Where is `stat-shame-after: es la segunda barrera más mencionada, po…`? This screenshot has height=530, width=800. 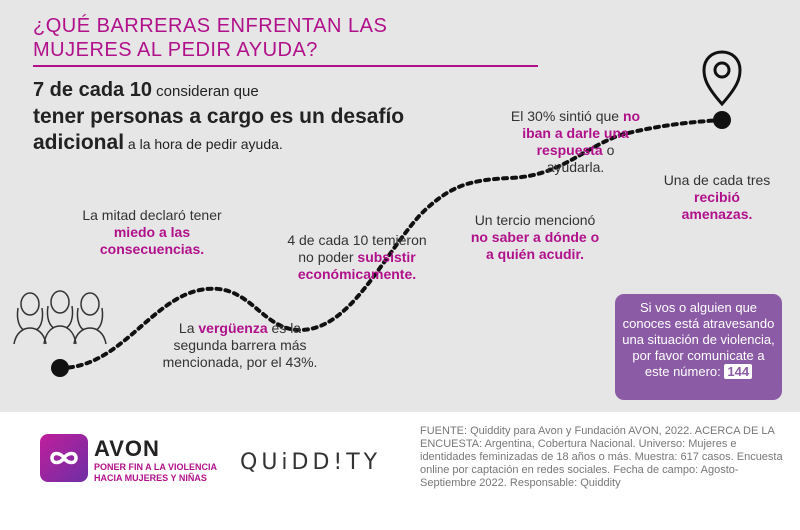 stat-shame-after: es la segunda barrera más mencionada, po… is located at coordinates (240, 345).